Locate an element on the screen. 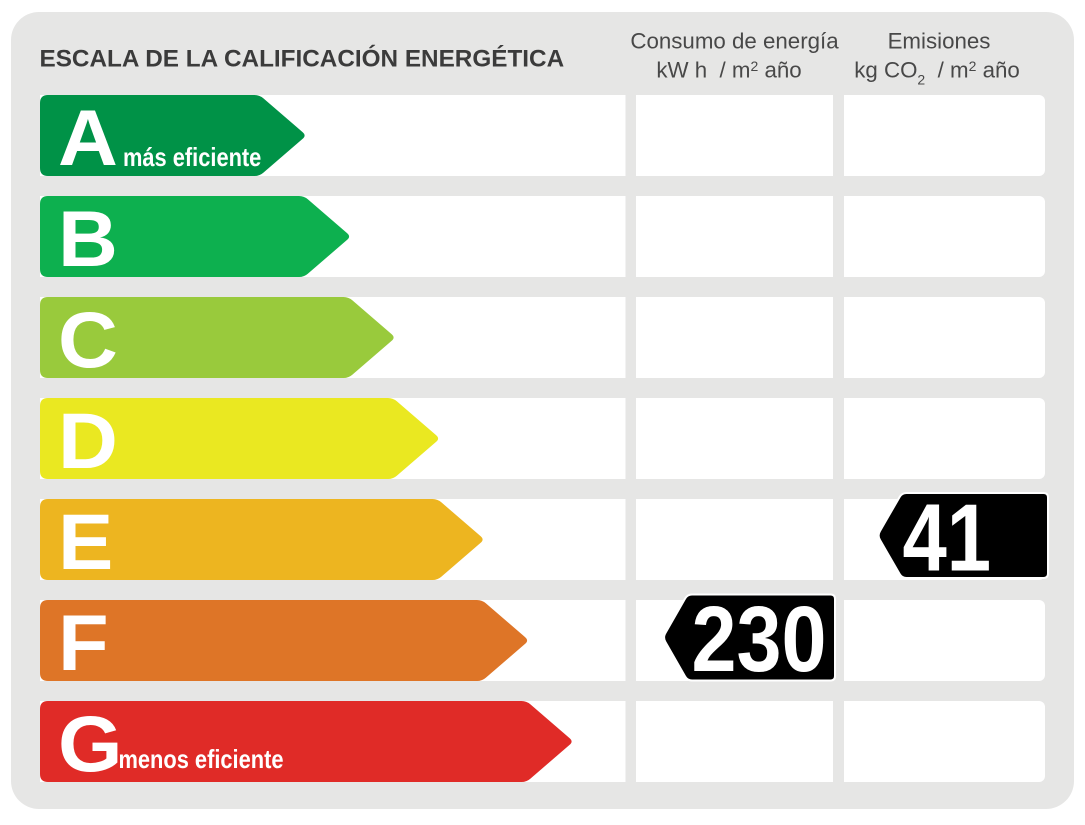 This screenshot has height=825, width=1085. svg-text: G is located at coordinates (90, 745).